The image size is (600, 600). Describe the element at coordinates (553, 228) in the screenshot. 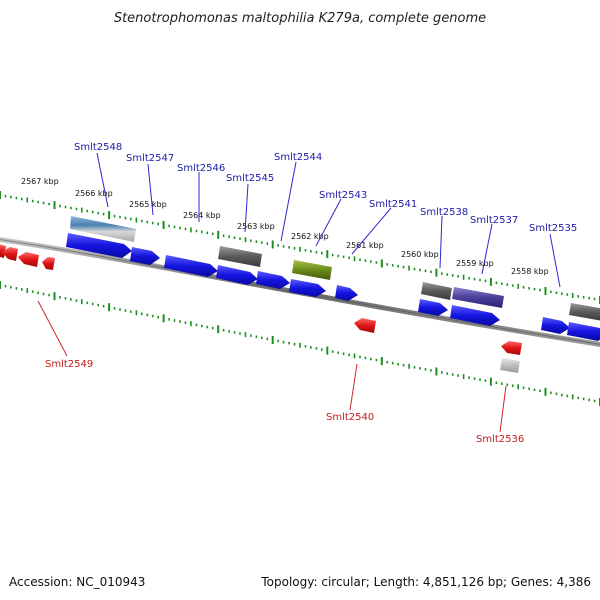

I see `gene-label-forward: Smlt2535` at that location.